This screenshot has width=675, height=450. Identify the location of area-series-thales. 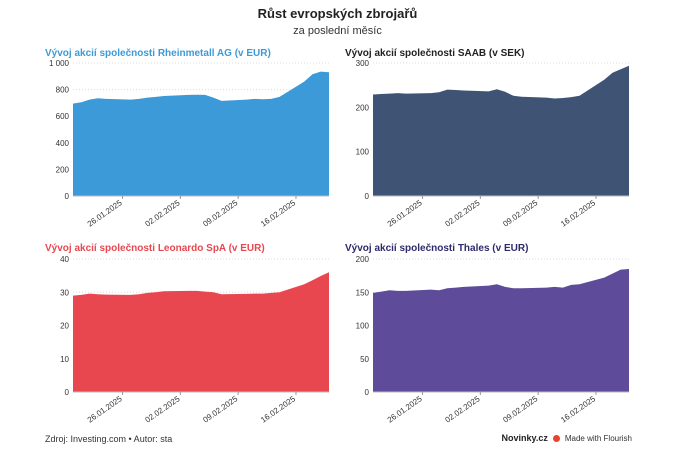
(501, 330).